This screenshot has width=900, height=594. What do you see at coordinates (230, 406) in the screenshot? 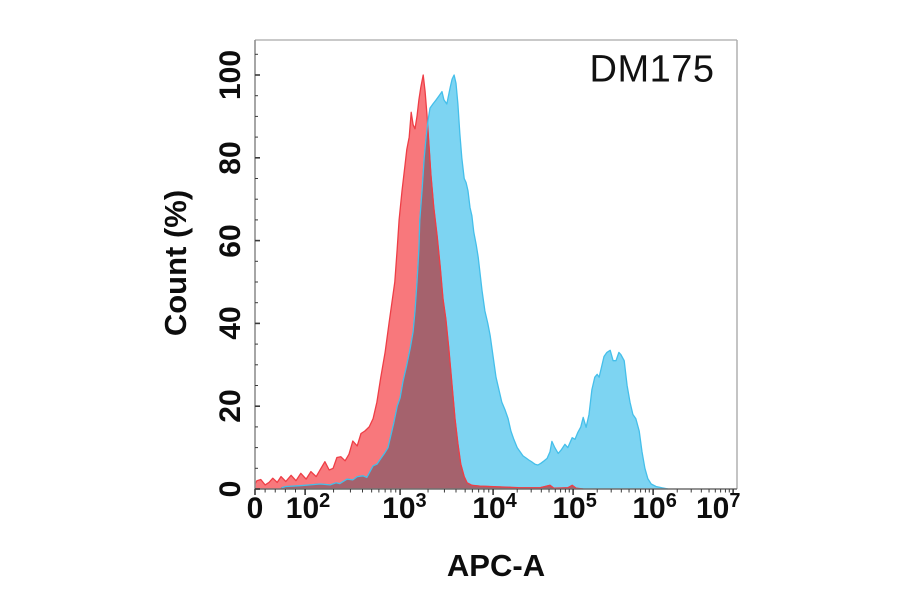
I see `y-tick-label: 20` at bounding box center [230, 406].